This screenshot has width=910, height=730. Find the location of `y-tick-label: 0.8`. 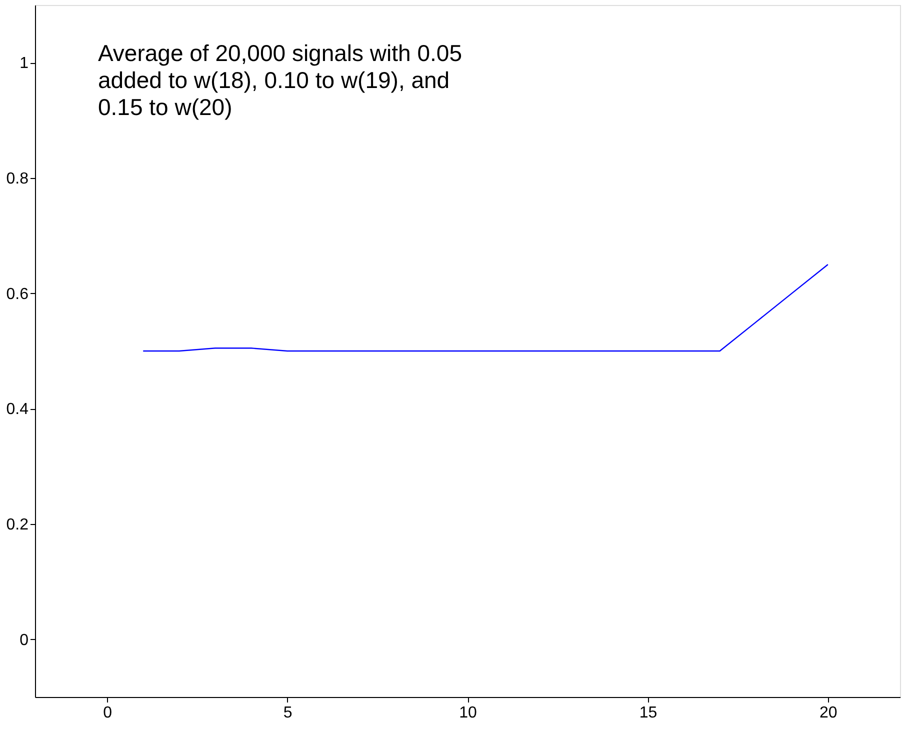

y-tick-label: 0.8 is located at coordinates (17, 179).